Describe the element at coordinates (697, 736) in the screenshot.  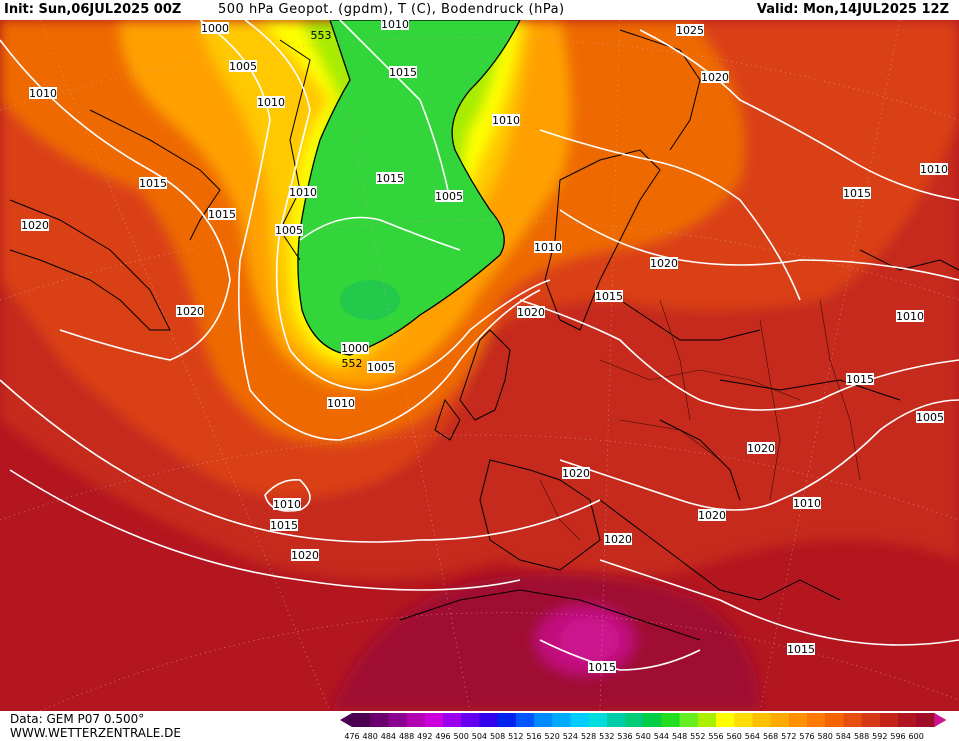
I see `legend-tick-label: 552` at that location.